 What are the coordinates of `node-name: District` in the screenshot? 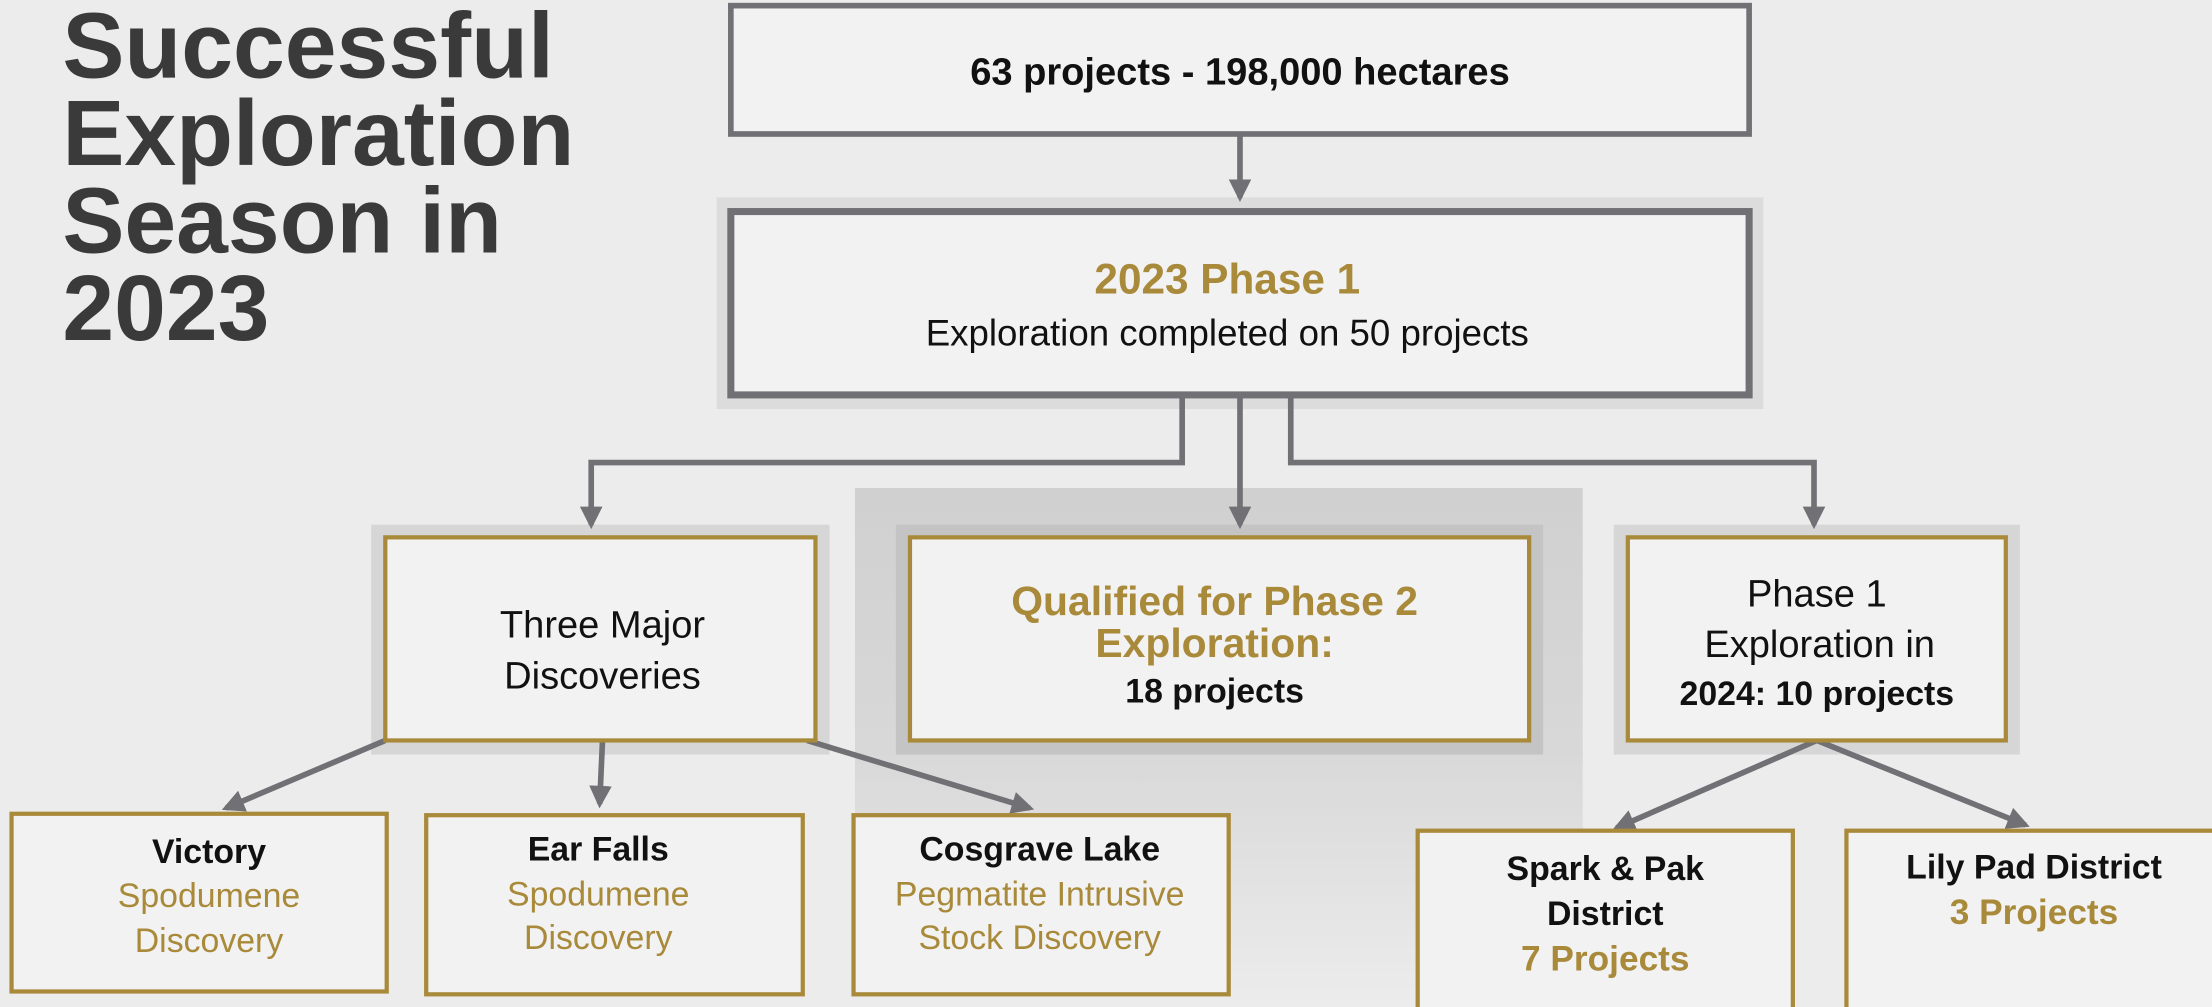 It's located at (1605, 914).